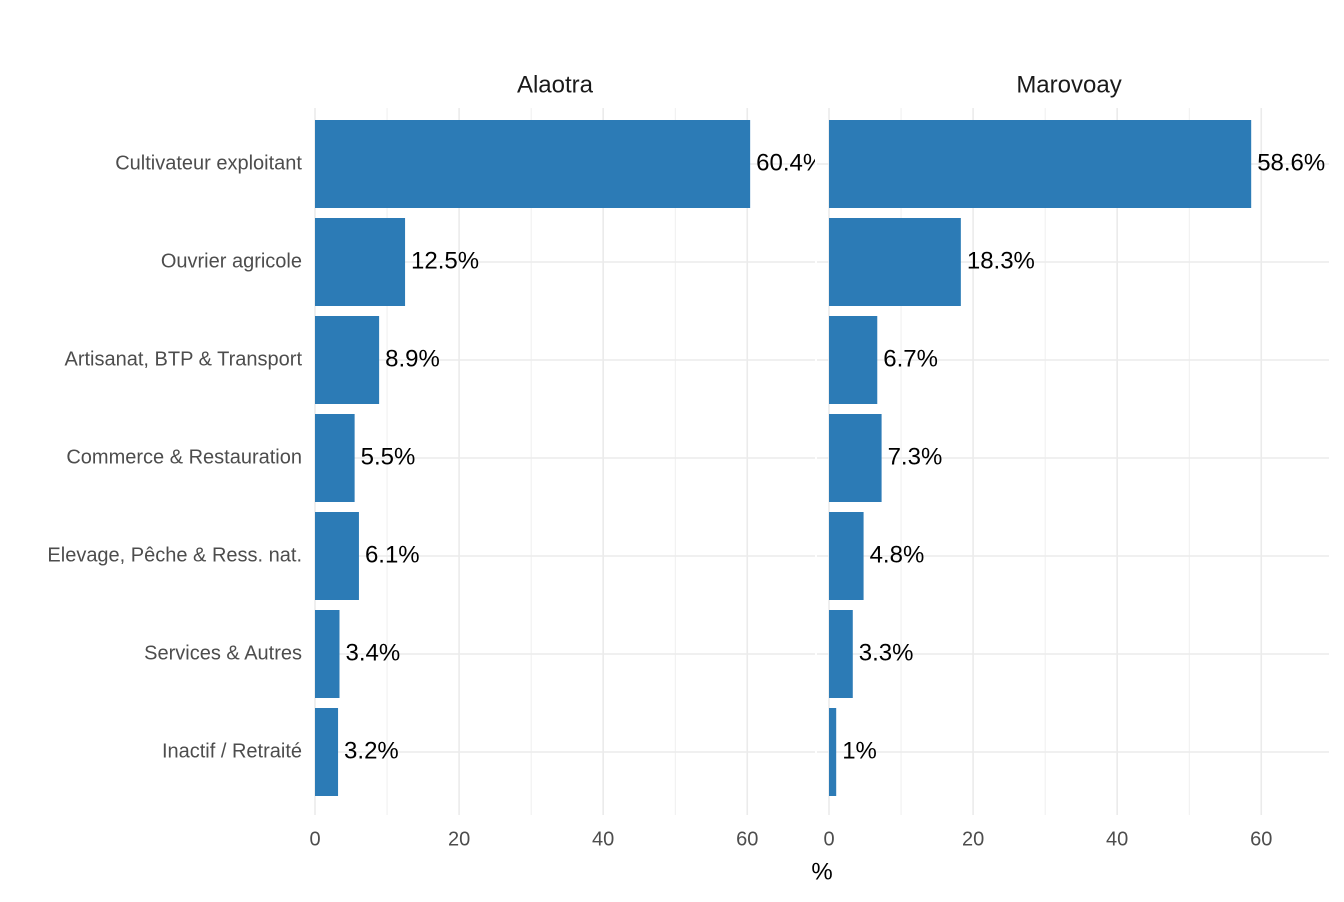 Image resolution: width=1344 pixels, height=902 pixels. Describe the element at coordinates (388, 456) in the screenshot. I see `value-label: 5.5%` at that location.